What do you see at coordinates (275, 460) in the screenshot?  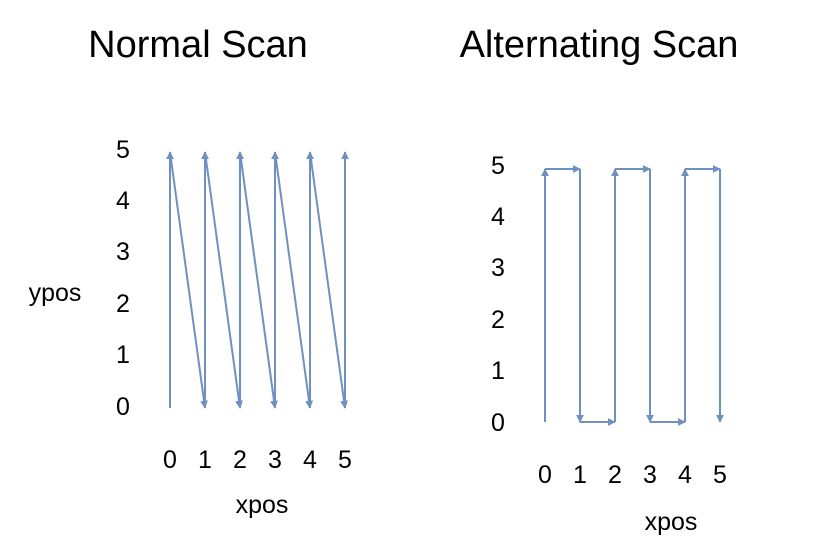 I see `normal-x-tick-3: 3` at bounding box center [275, 460].